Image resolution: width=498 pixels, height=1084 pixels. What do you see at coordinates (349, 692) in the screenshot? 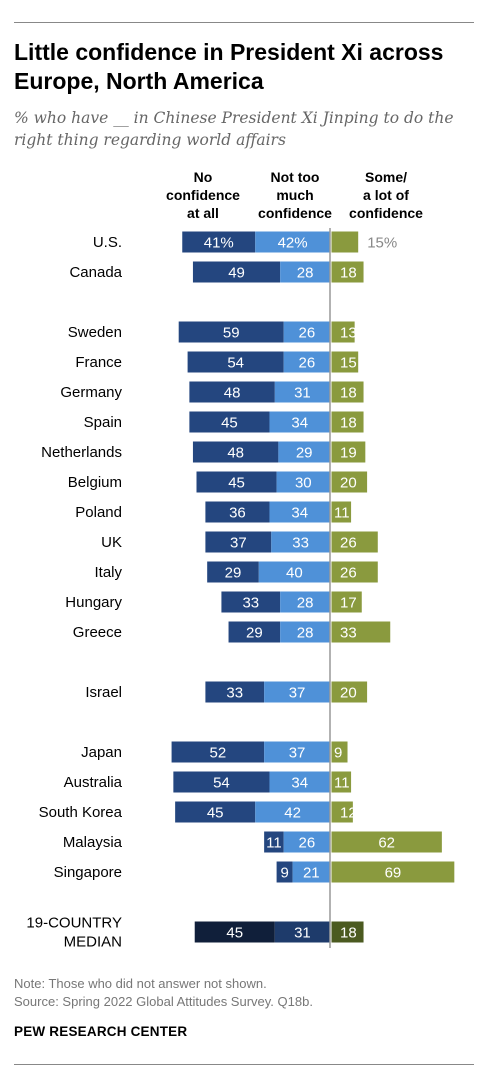
I see `bar-some-lot-israel` at bounding box center [349, 692].